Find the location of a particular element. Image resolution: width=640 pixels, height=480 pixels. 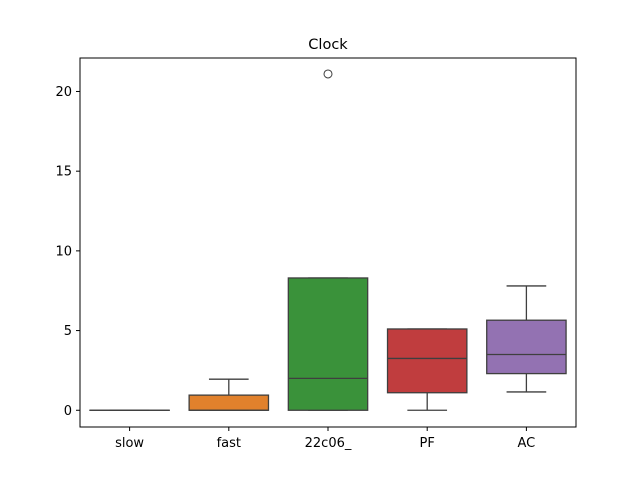

y-tick-label: 10 is located at coordinates (63, 251).